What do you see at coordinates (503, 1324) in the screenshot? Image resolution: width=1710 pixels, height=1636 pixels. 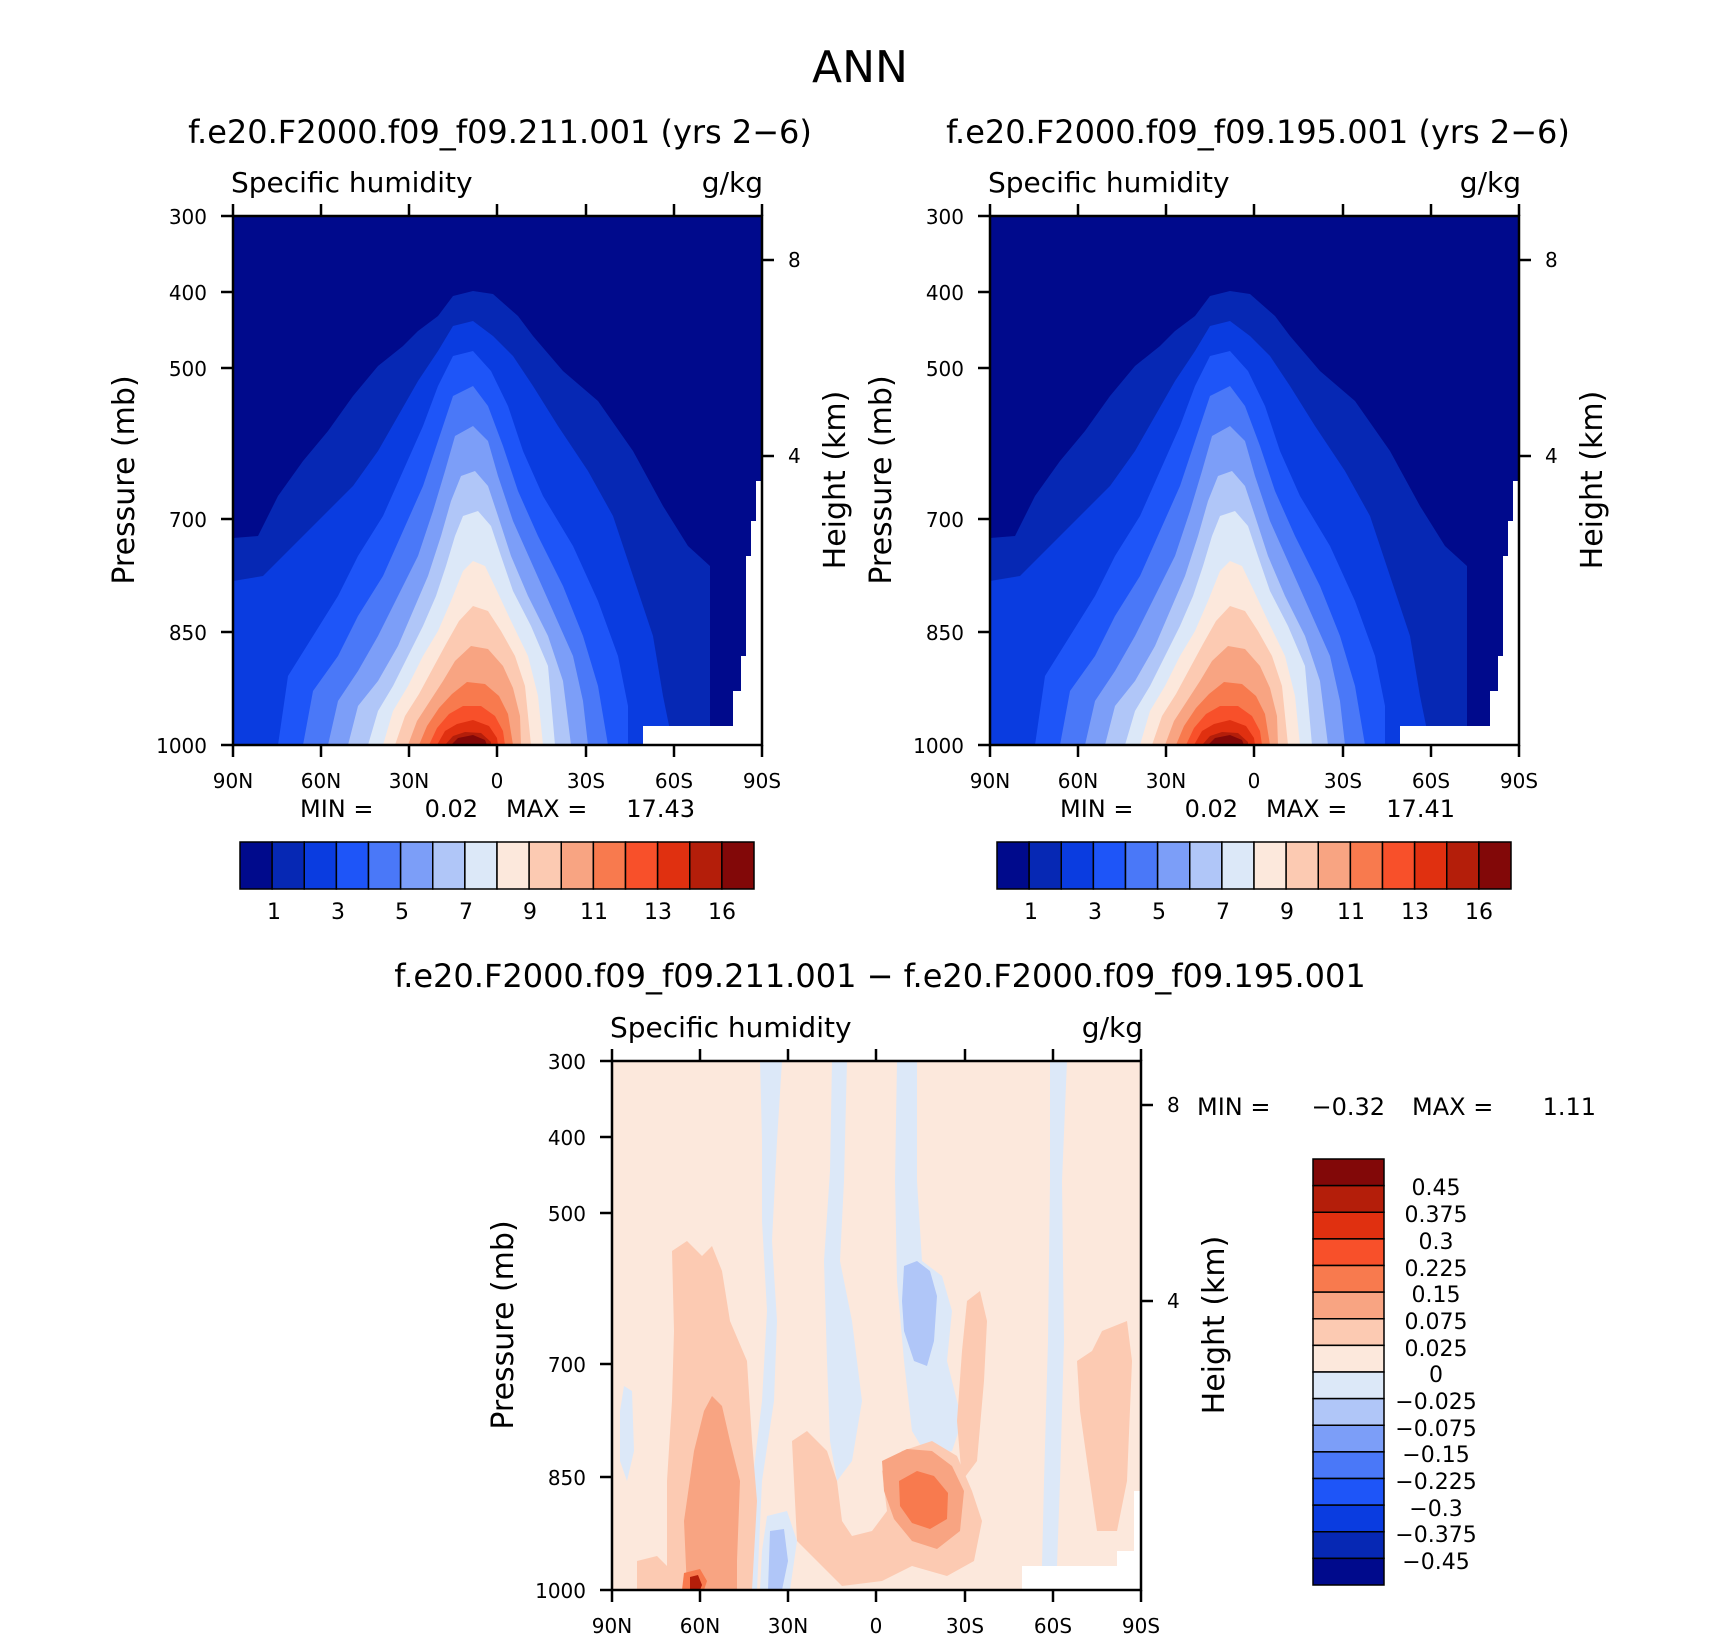 I see `y-axis-title: Pressure (mb)` at bounding box center [503, 1324].